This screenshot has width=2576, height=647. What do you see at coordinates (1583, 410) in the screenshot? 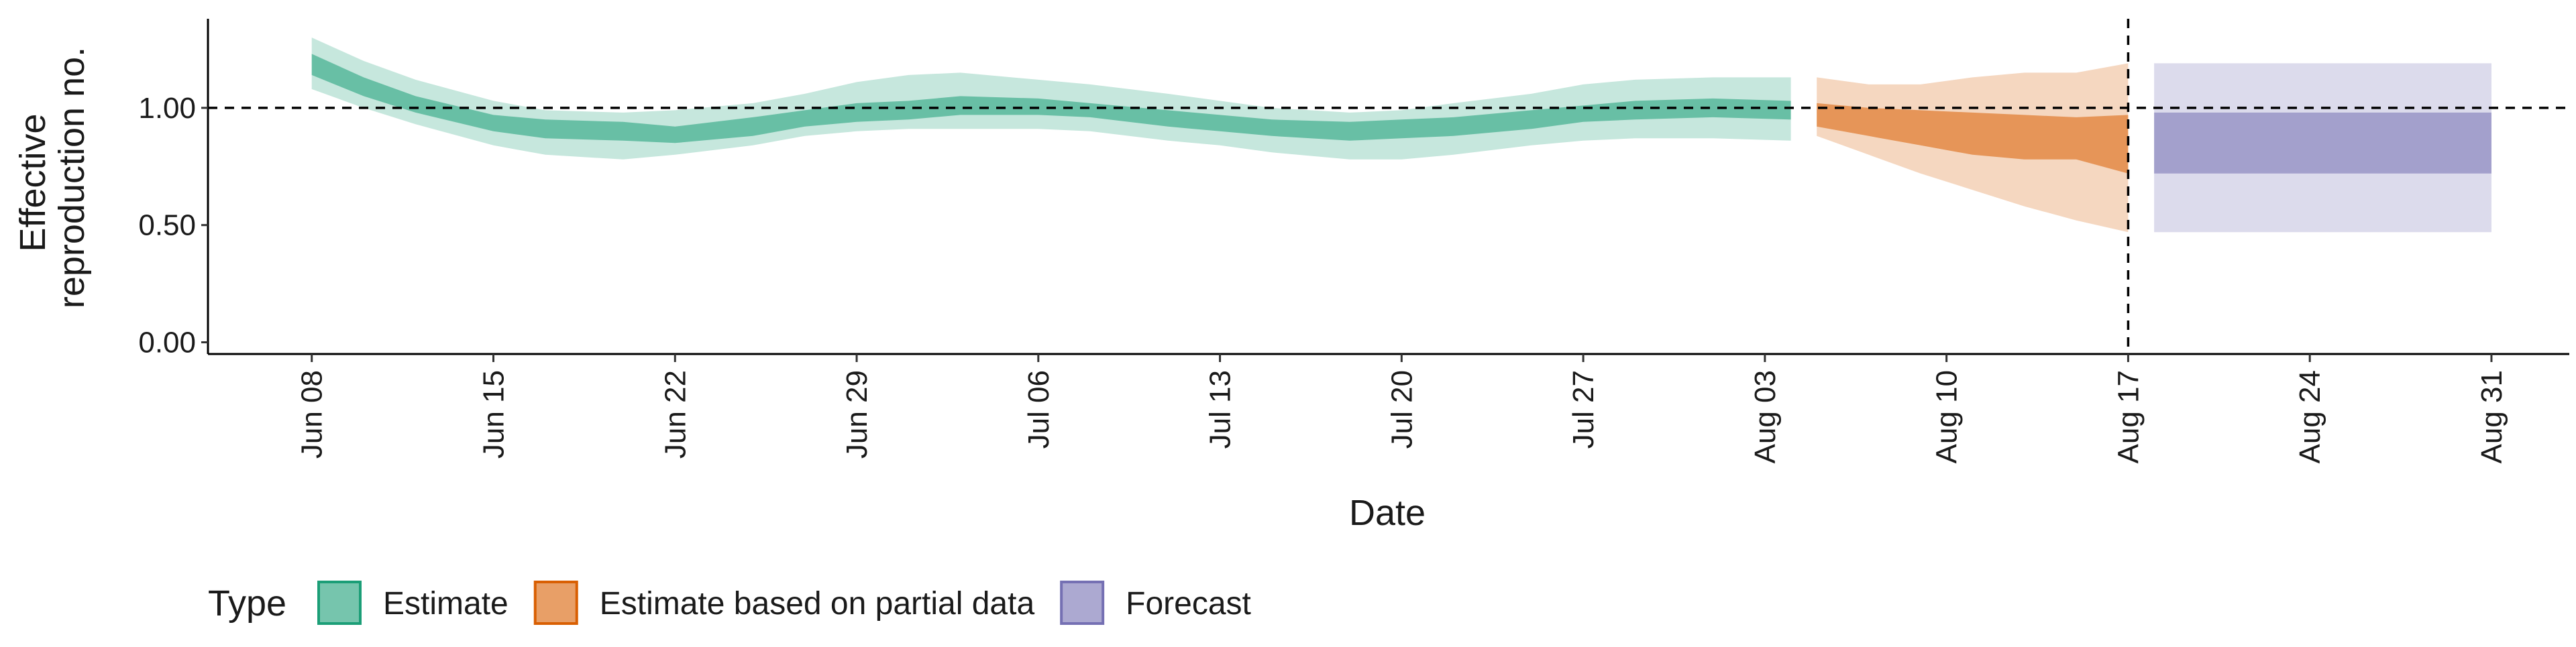
I see `x-tick-label: Jul 27` at bounding box center [1583, 410].